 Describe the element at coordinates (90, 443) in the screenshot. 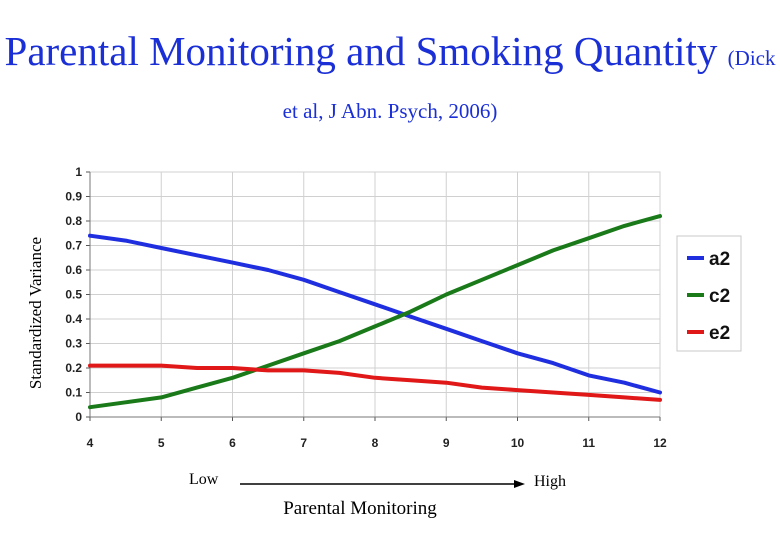

I see `x-tick-label: 4` at that location.